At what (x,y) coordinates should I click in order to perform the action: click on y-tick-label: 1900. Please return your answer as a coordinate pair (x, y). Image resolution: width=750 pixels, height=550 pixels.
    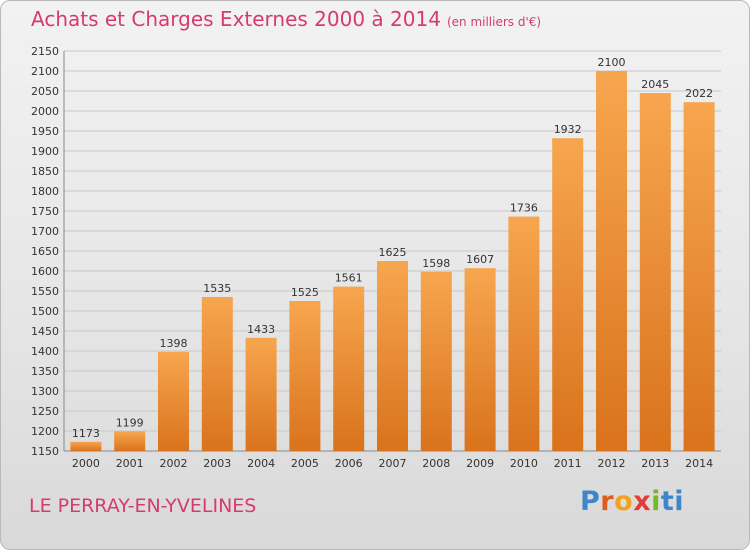
    Looking at the image, I should click on (45, 151).